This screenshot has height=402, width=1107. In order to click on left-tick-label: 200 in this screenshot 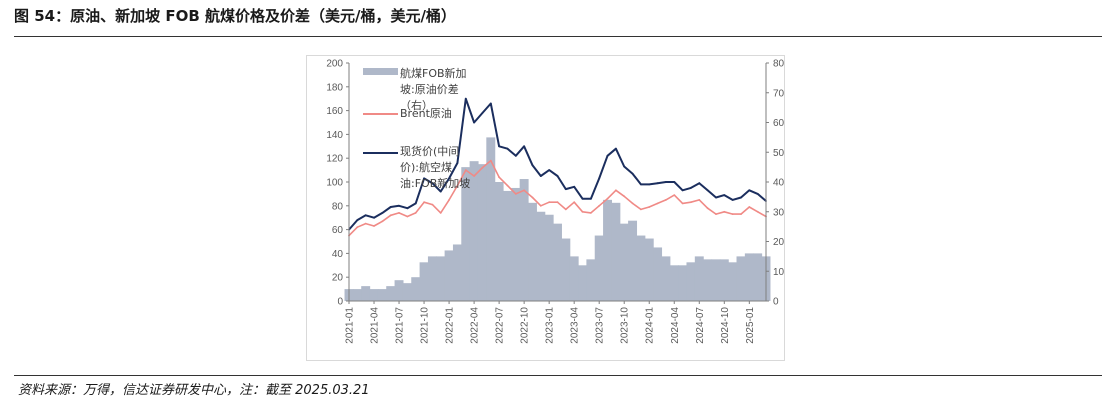, I will do `click(334, 64)`.